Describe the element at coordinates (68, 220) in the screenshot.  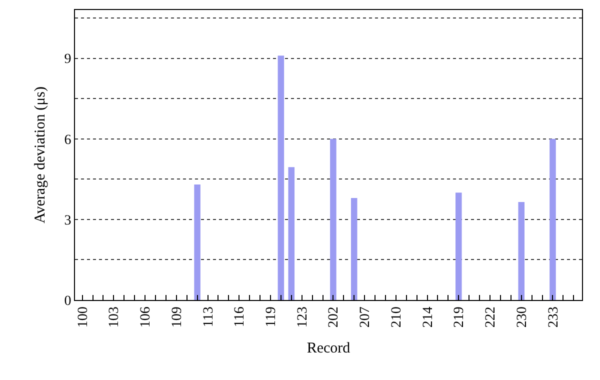
I see `y-tick-label: 3` at that location.